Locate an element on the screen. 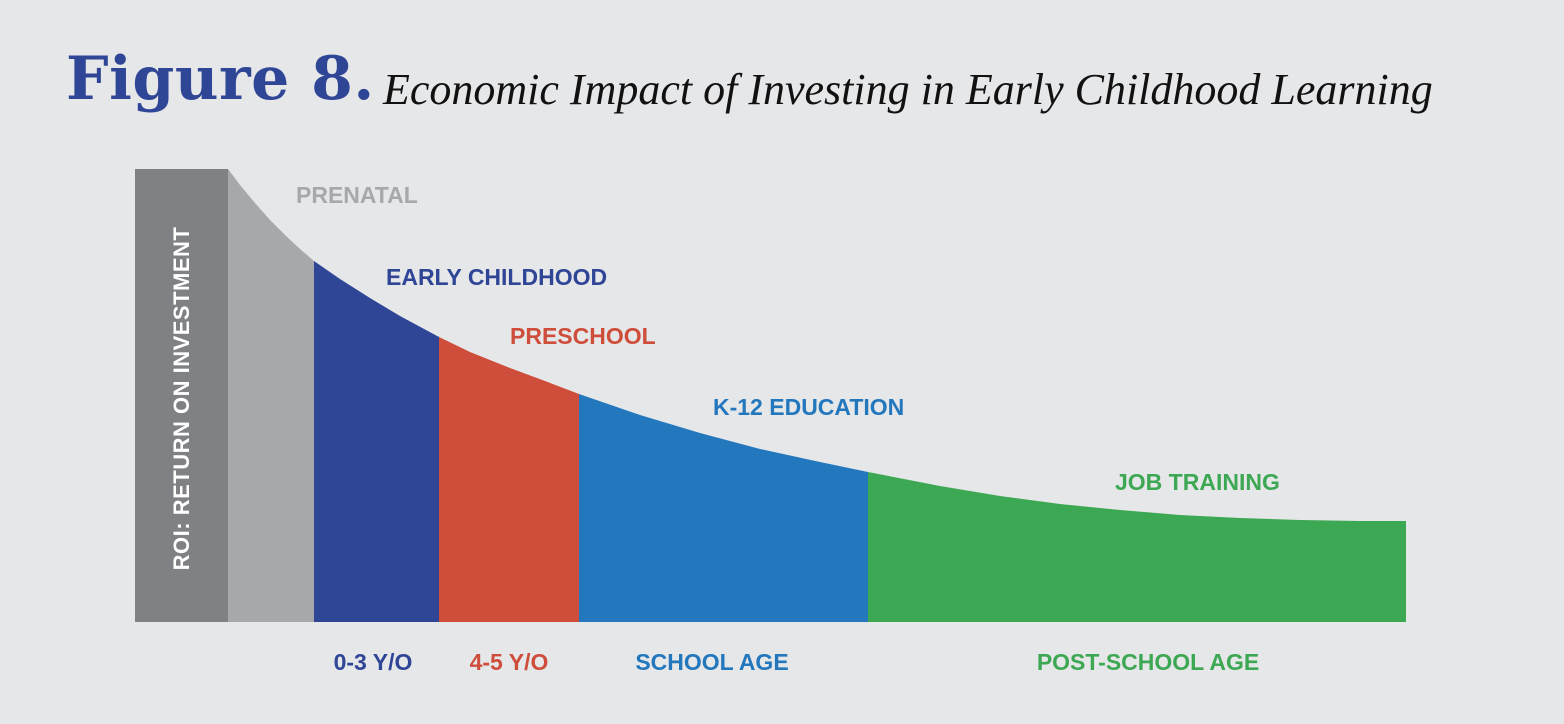 The width and height of the screenshot is (1564, 724). stage-label-k-12-education: SCHOOL AGE is located at coordinates (711, 662).